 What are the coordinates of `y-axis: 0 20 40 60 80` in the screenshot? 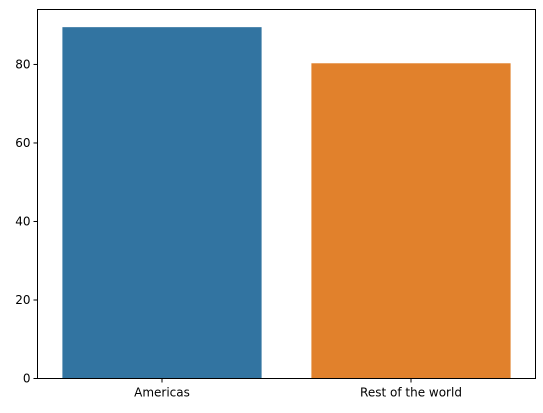 It's located at (26, 221).